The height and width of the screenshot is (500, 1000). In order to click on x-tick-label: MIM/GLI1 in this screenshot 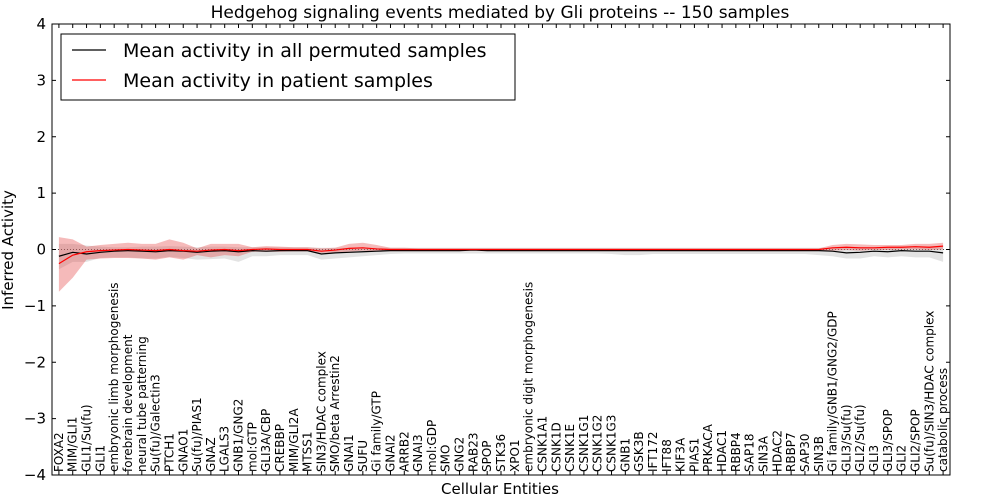, I will do `click(73, 444)`.